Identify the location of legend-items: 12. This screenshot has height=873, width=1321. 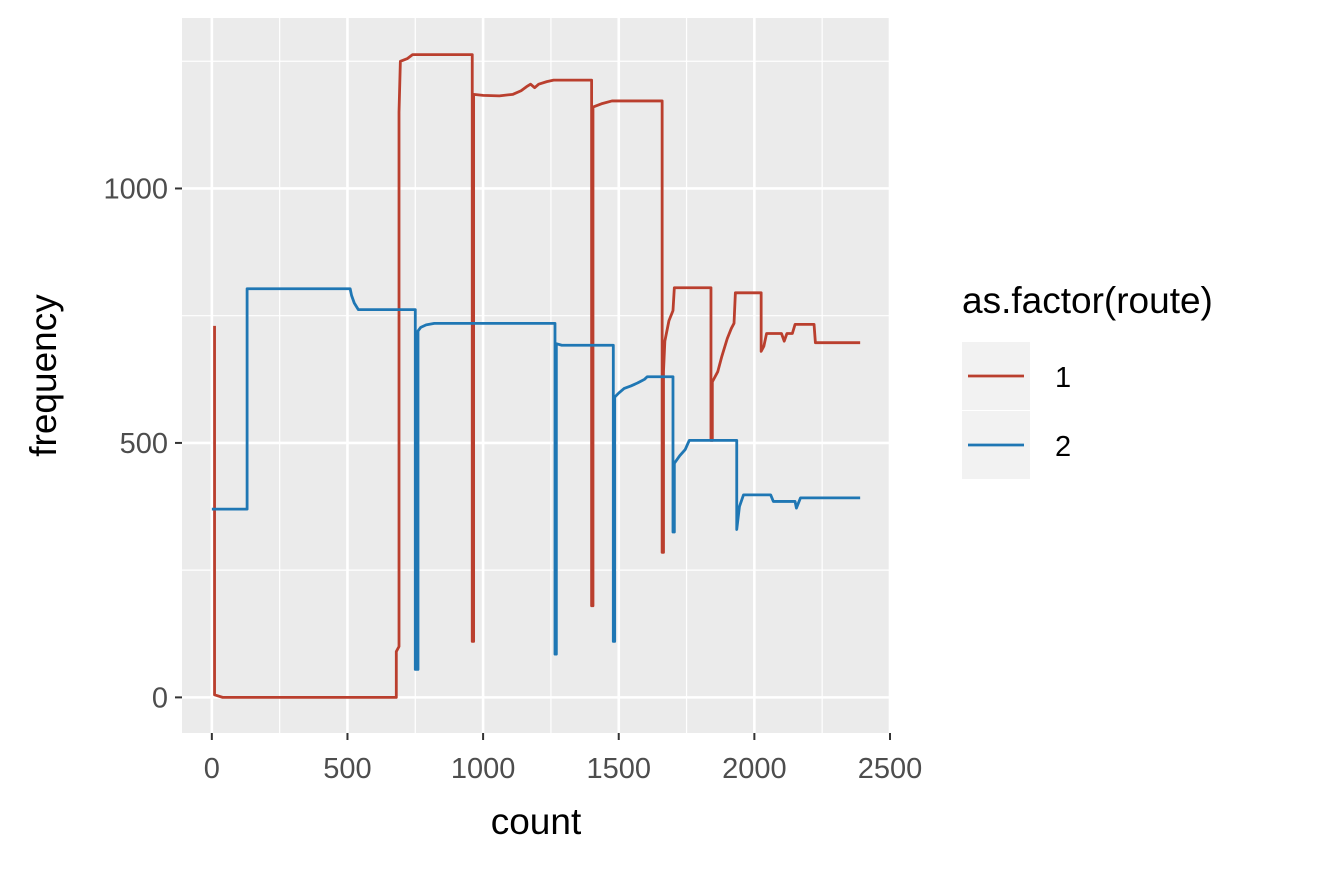
(1016, 410).